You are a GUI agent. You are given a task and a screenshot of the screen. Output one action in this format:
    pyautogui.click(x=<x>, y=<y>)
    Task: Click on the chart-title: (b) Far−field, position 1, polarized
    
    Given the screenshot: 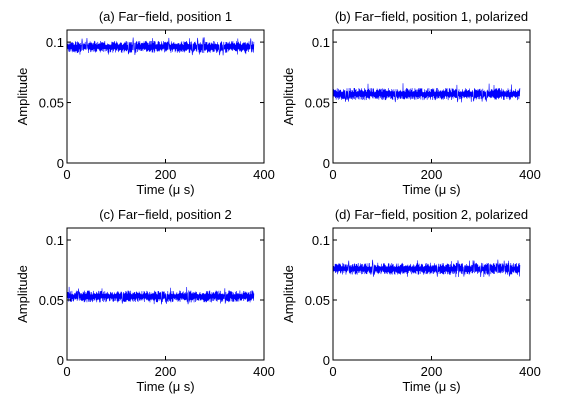 What is the action you would take?
    pyautogui.click(x=431, y=16)
    